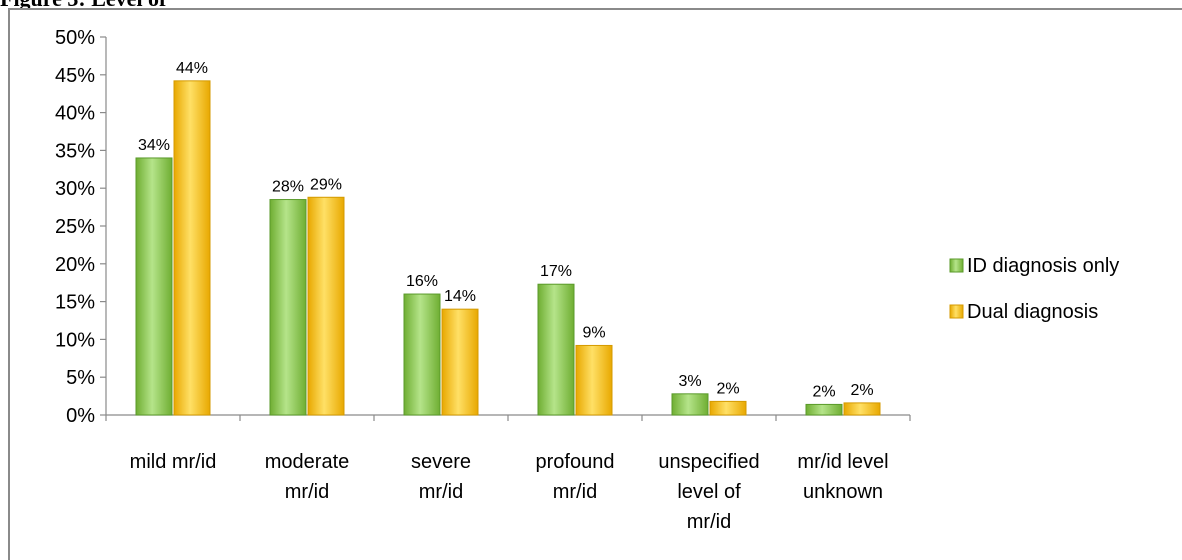 The height and width of the screenshot is (560, 1182). I want to click on x-tick-label-line: severe, so click(441, 462).